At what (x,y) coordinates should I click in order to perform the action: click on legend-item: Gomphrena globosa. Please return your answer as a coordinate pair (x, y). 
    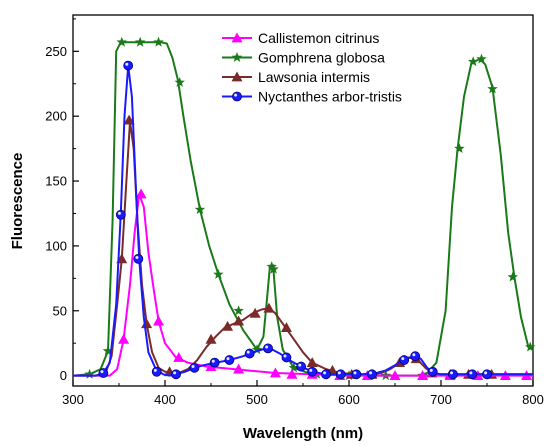
    Looking at the image, I should click on (303, 58).